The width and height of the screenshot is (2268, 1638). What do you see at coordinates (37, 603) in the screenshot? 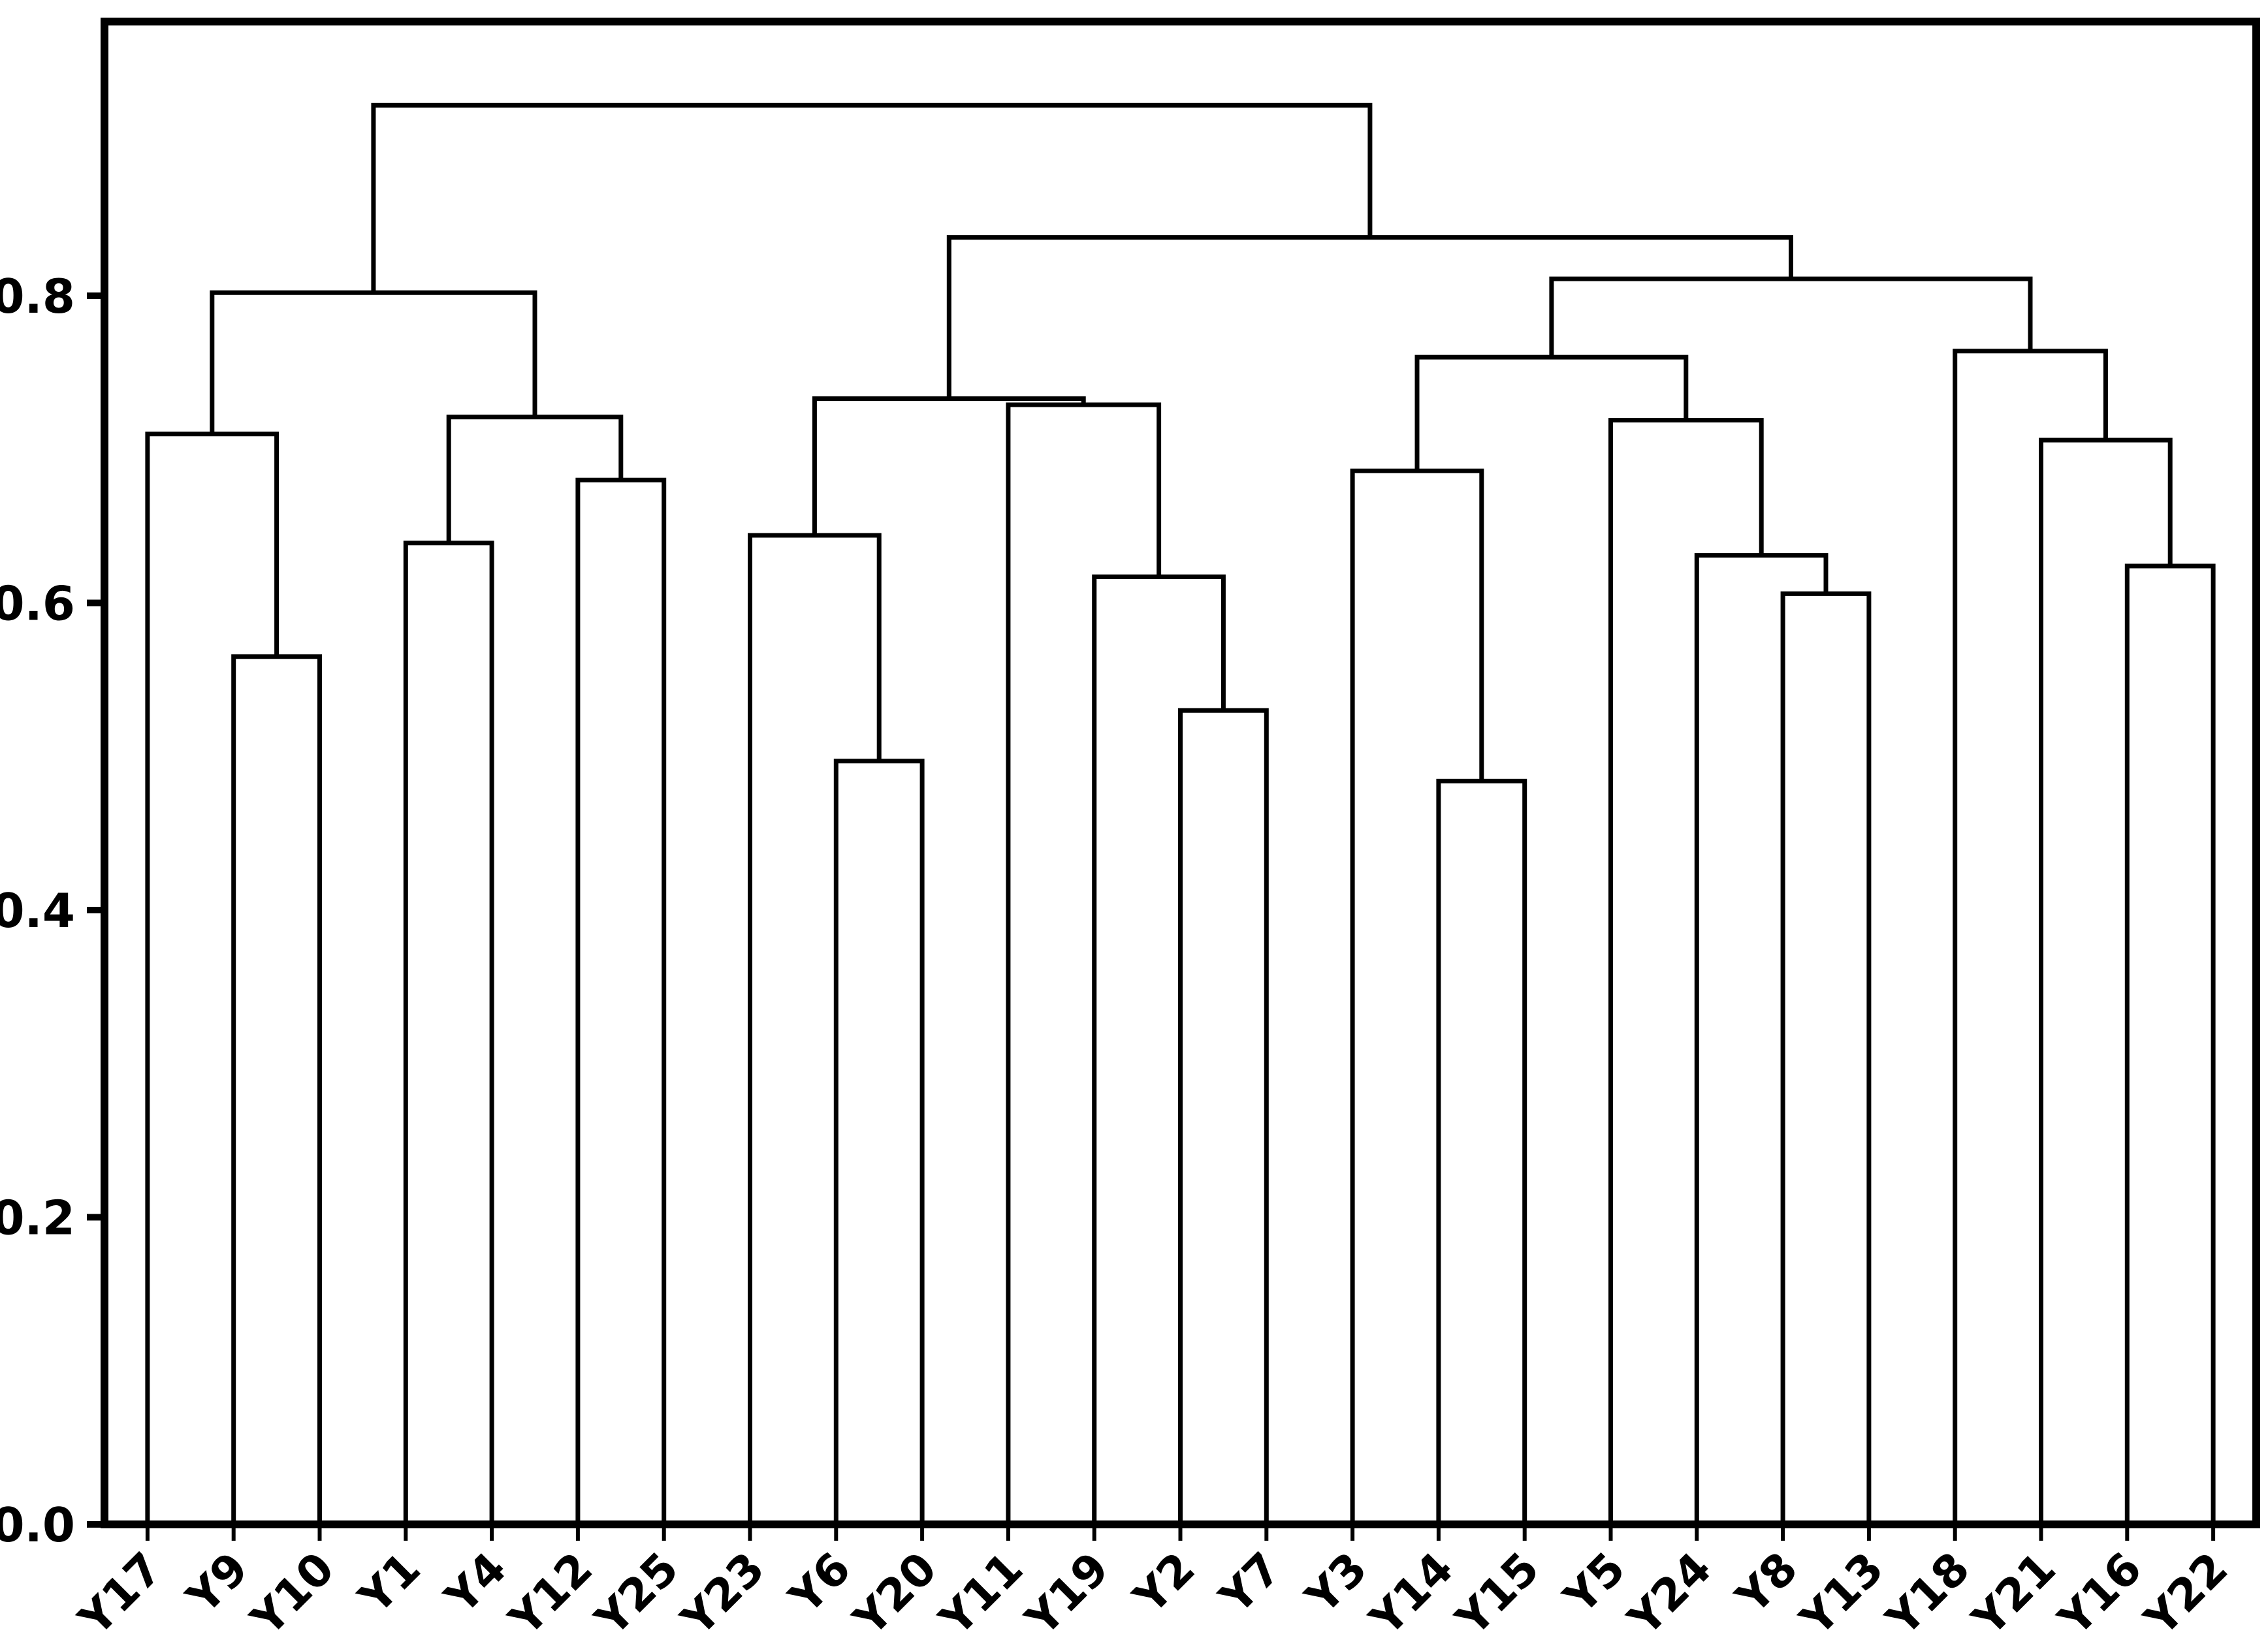
I see `y-axis-tick-label-0.6: 0.6` at bounding box center [37, 603].